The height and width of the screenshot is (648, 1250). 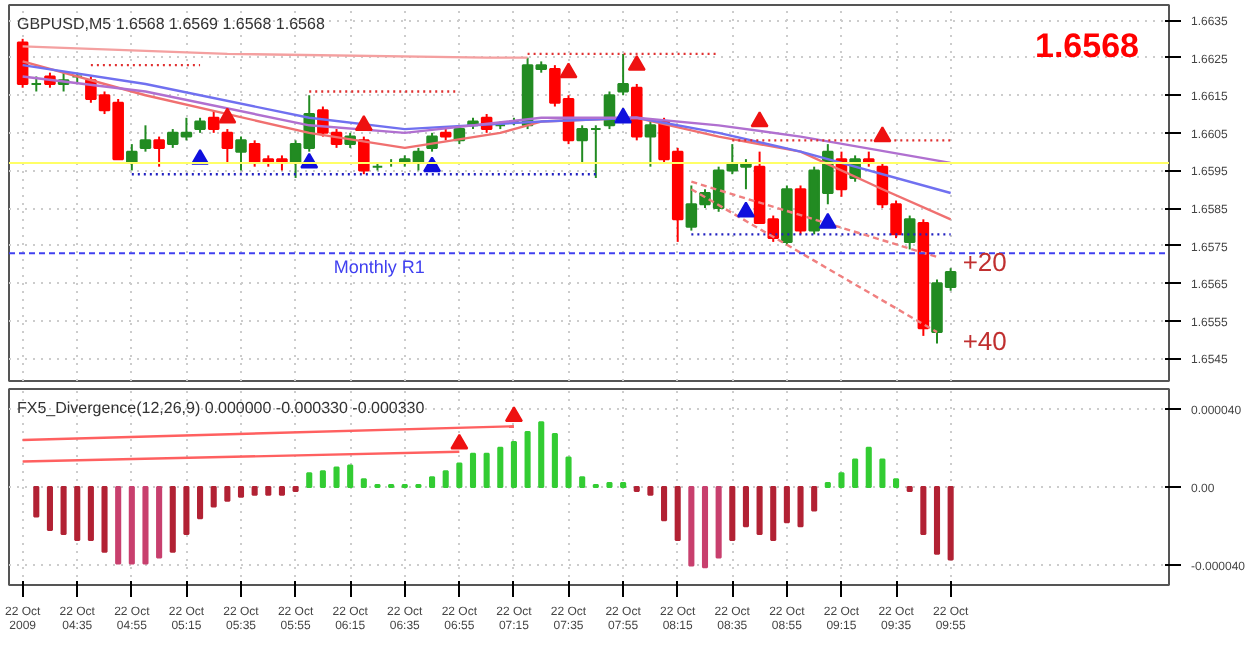 What do you see at coordinates (171, 24) in the screenshot?
I see `text: GBPUSD,M5 1.6568 1.6569 1.6568 1.6568` at bounding box center [171, 24].